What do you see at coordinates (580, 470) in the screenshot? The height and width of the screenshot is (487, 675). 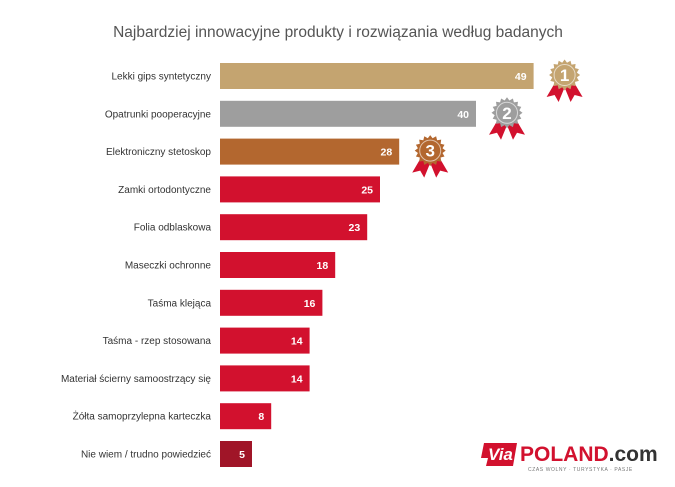 I see `logo-tagline: CZAS WOLNY · TURYSTYKA · PASJE` at bounding box center [580, 470].